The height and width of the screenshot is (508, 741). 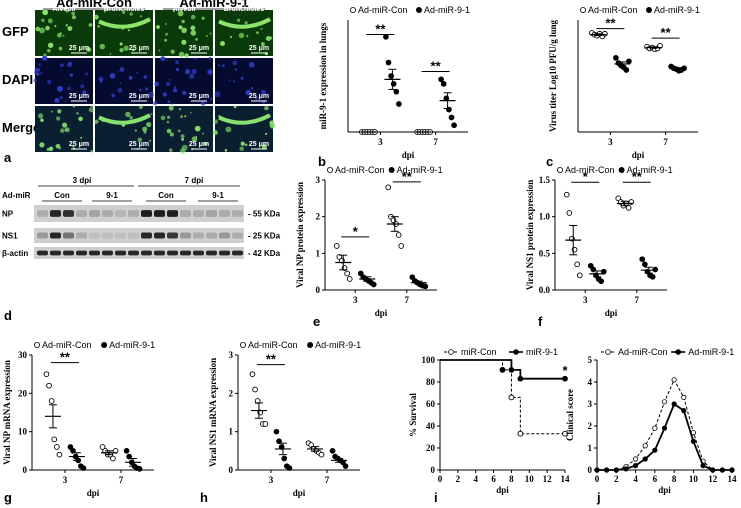 What do you see at coordinates (549, 161) in the screenshot?
I see `panel-label-c: c` at bounding box center [549, 161].